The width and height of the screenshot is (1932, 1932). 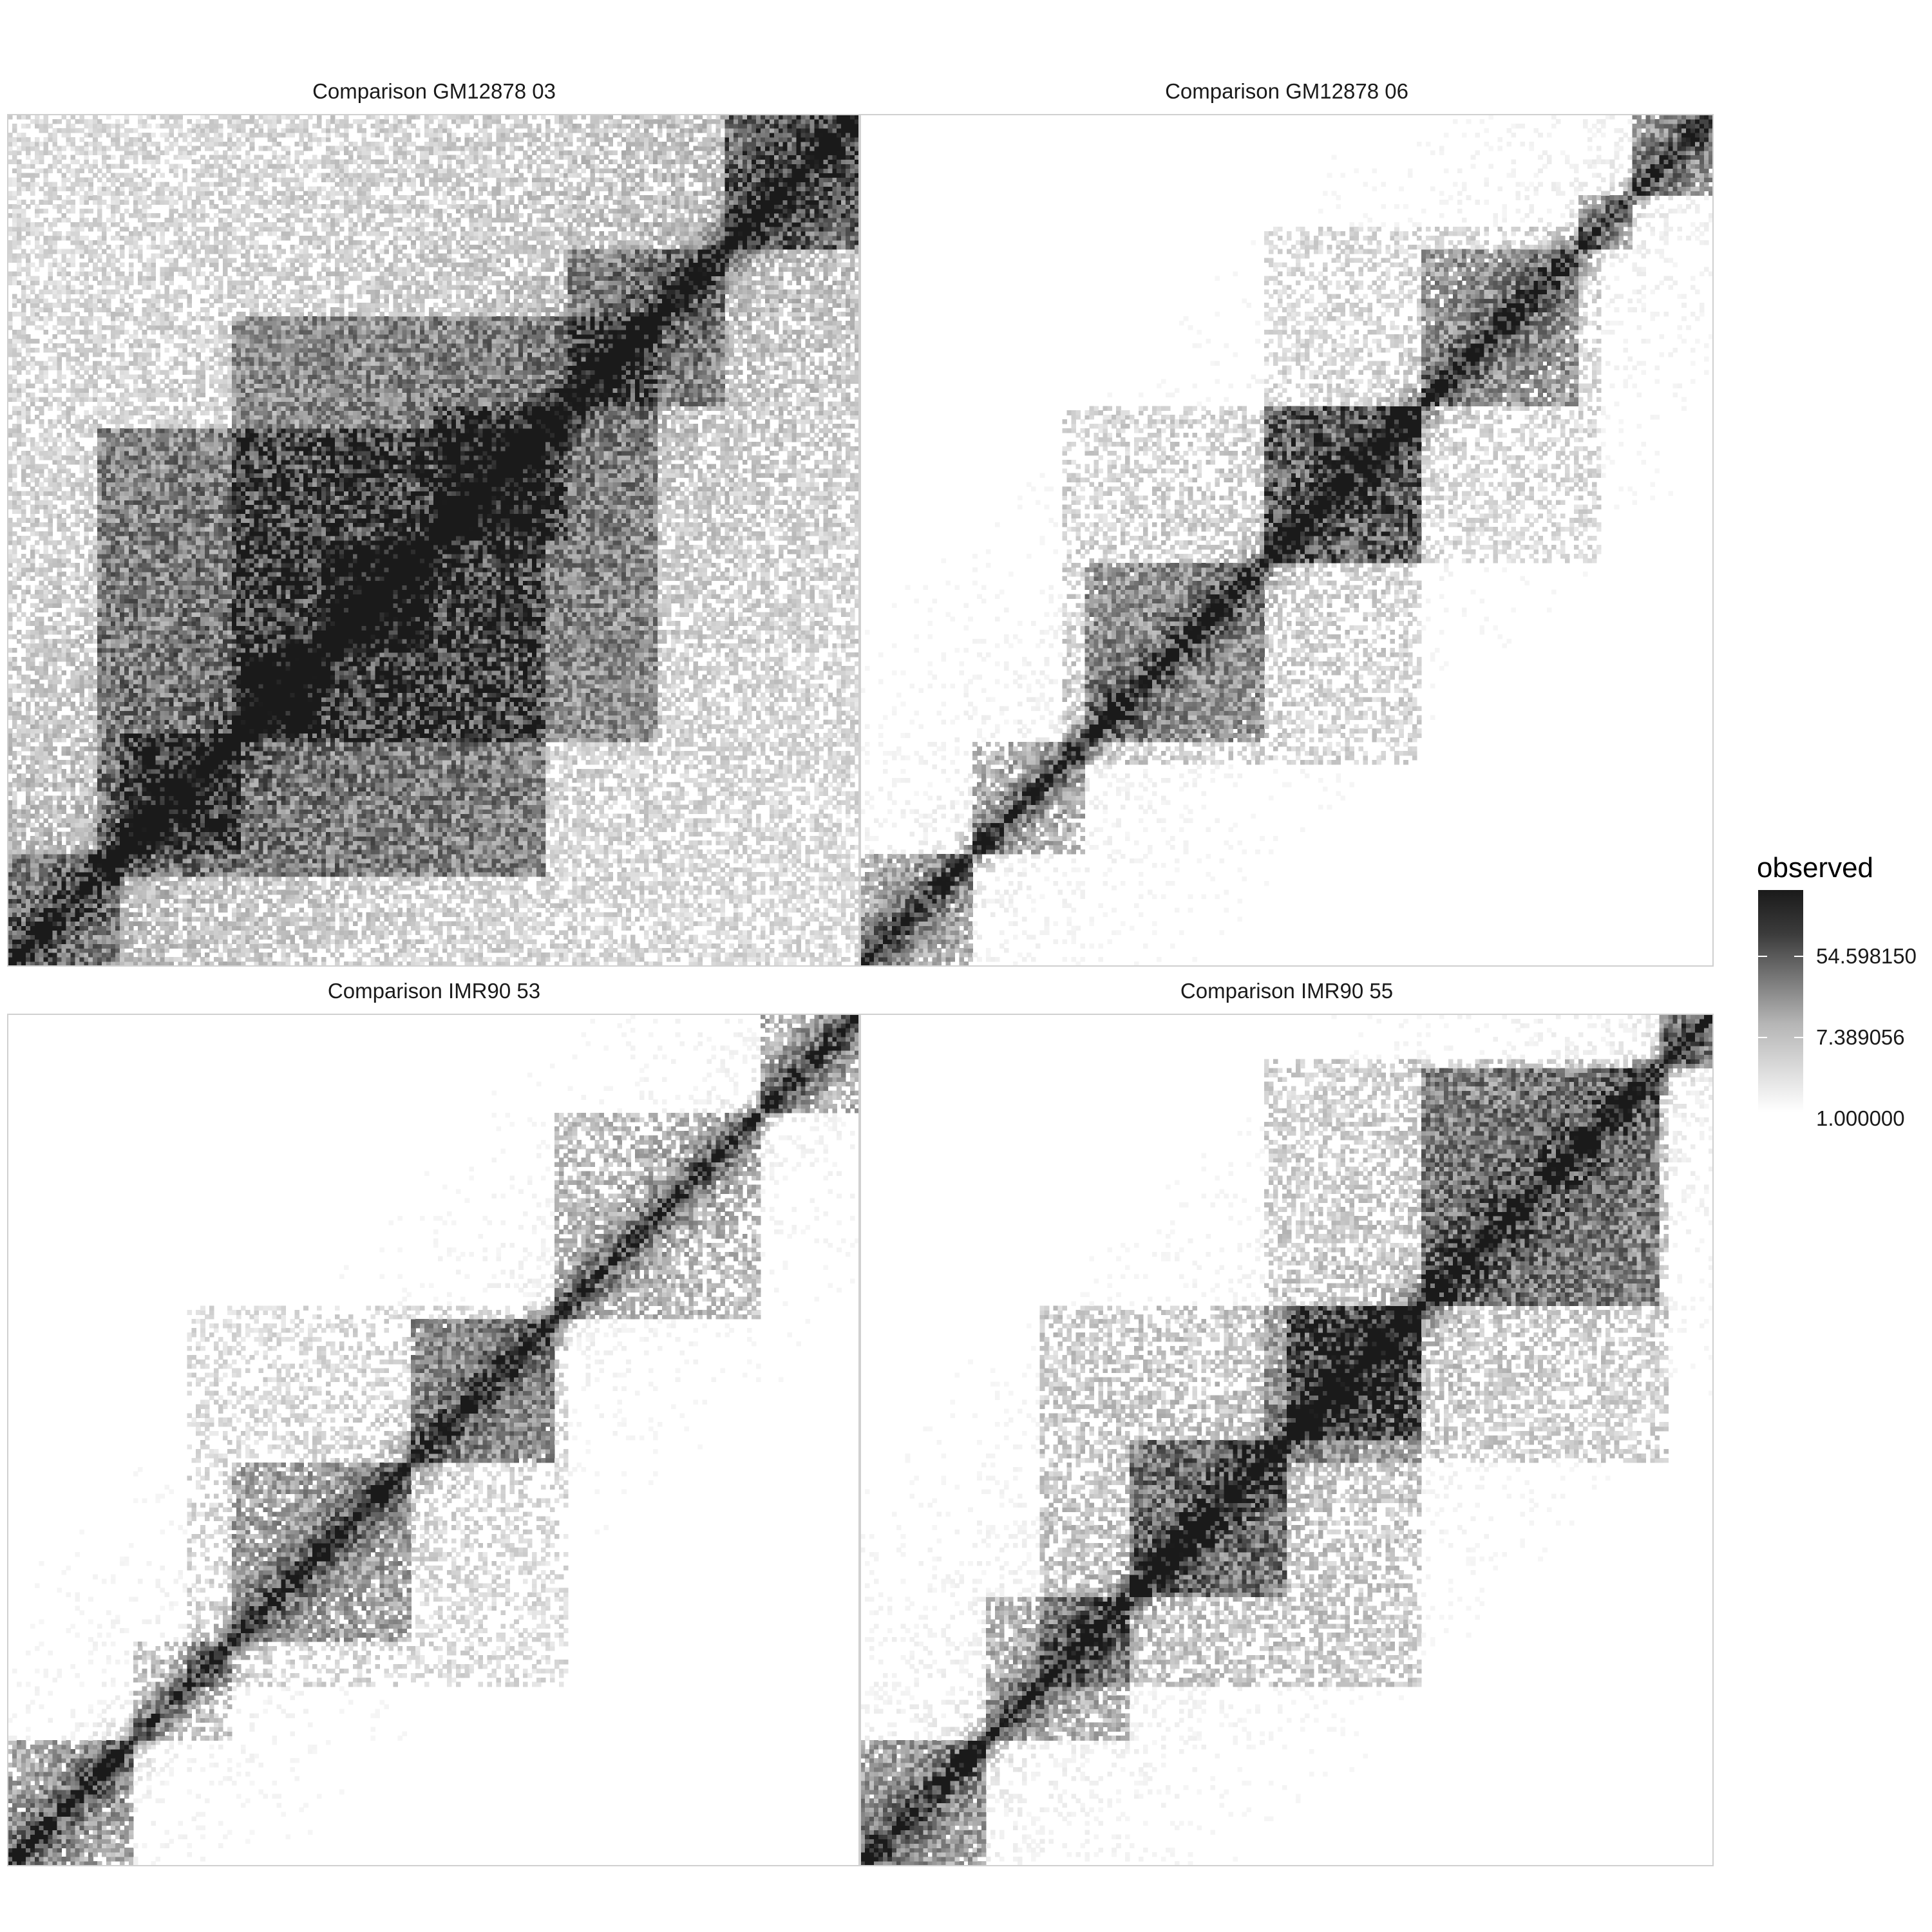 What do you see at coordinates (1287, 991) in the screenshot?
I see `facet-title-4: Comparison IMR90 55` at bounding box center [1287, 991].